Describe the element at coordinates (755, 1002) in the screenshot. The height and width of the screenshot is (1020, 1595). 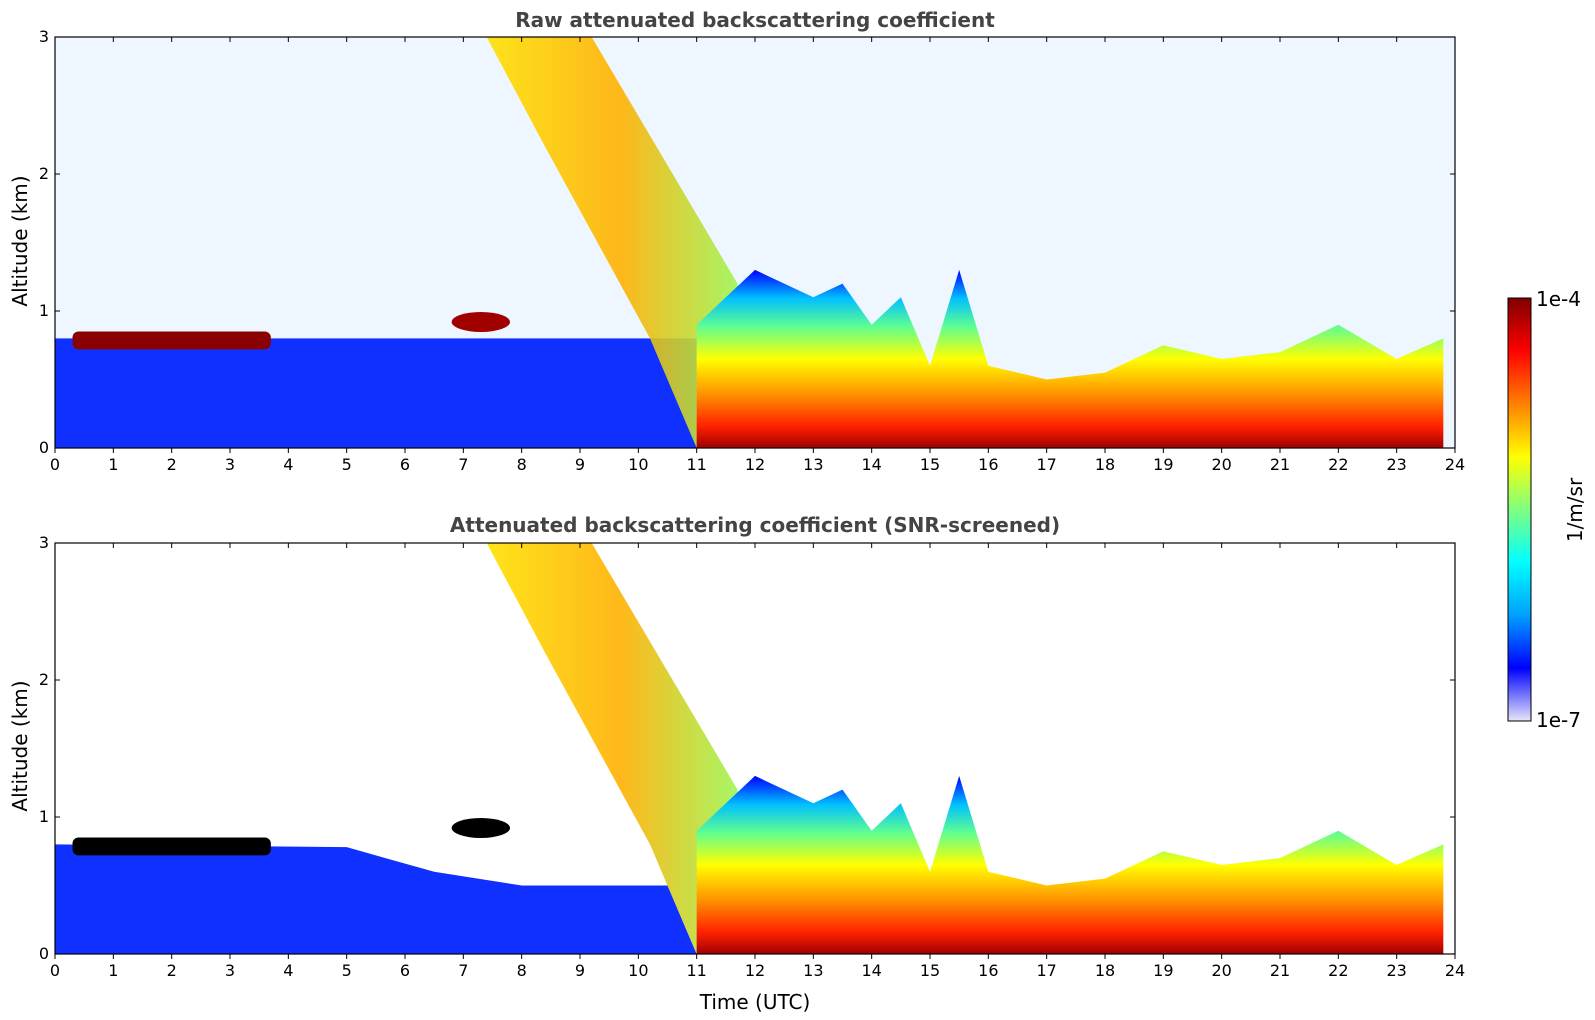
I see `x-axis-label: Time (UTC)` at that location.